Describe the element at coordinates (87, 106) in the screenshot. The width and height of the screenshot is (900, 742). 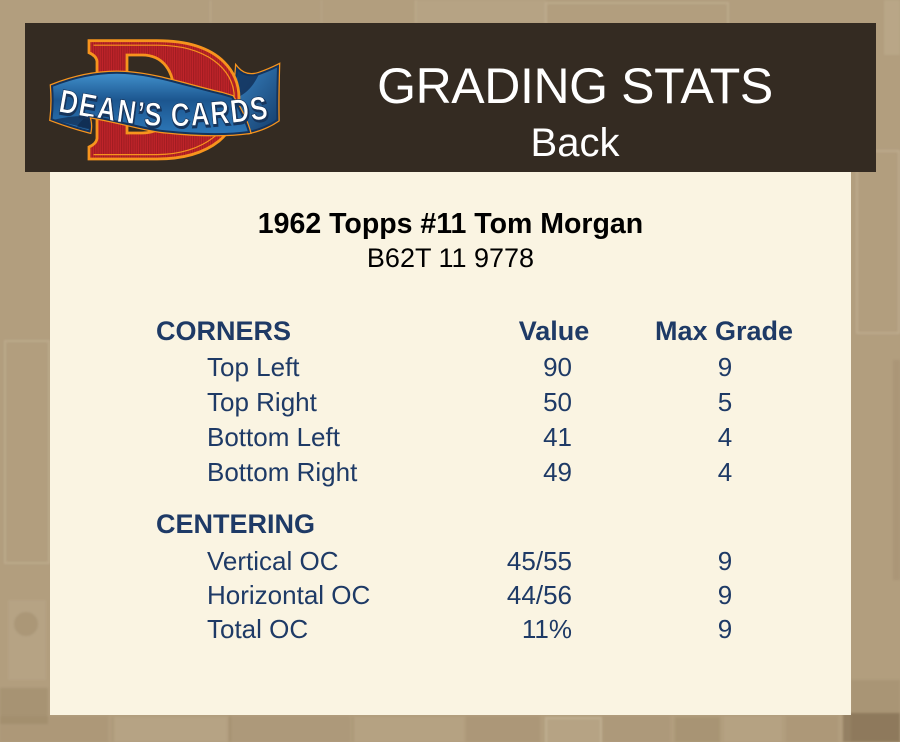
I see `svg-text: E` at that location.